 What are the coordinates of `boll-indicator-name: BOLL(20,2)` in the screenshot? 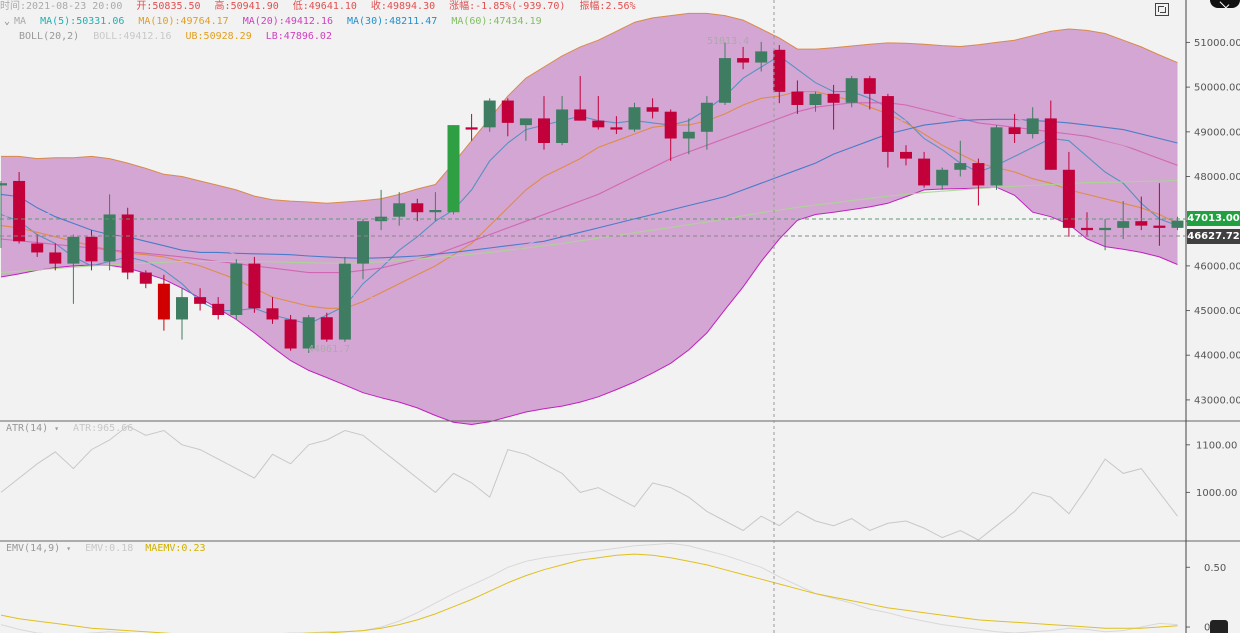 It's located at (49, 36).